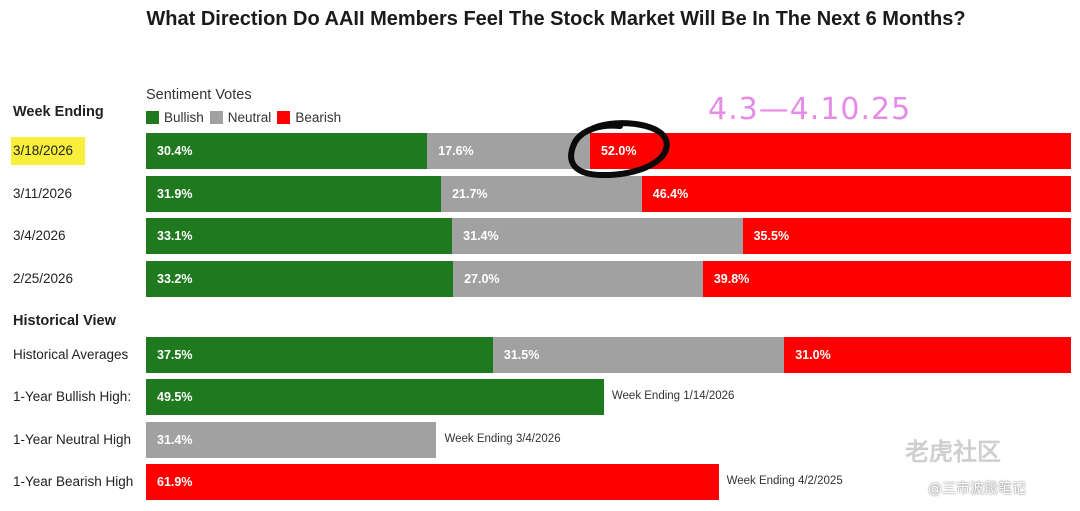 The width and height of the screenshot is (1080, 511). I want to click on stacked-bar: 31.9% 21.7% 46.4%, so click(608, 194).